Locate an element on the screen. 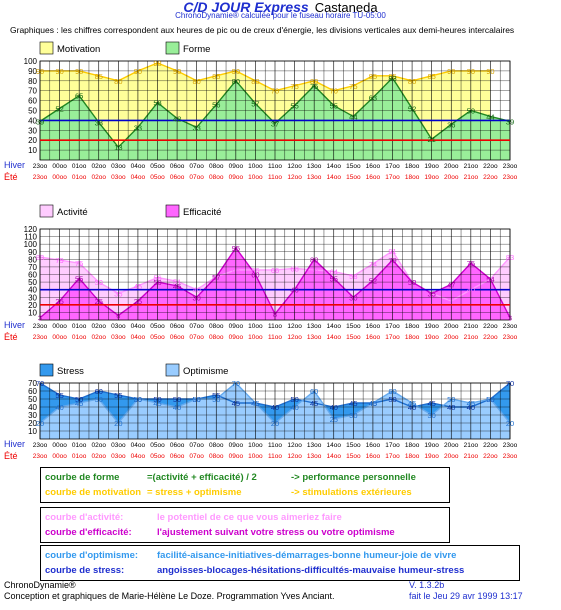 The image size is (561, 610). data-label: 47 is located at coordinates (451, 284).